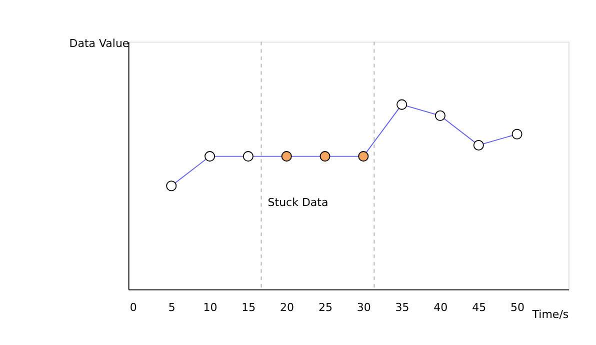  What do you see at coordinates (441, 307) in the screenshot?
I see `x-tick-label: 40` at bounding box center [441, 307].